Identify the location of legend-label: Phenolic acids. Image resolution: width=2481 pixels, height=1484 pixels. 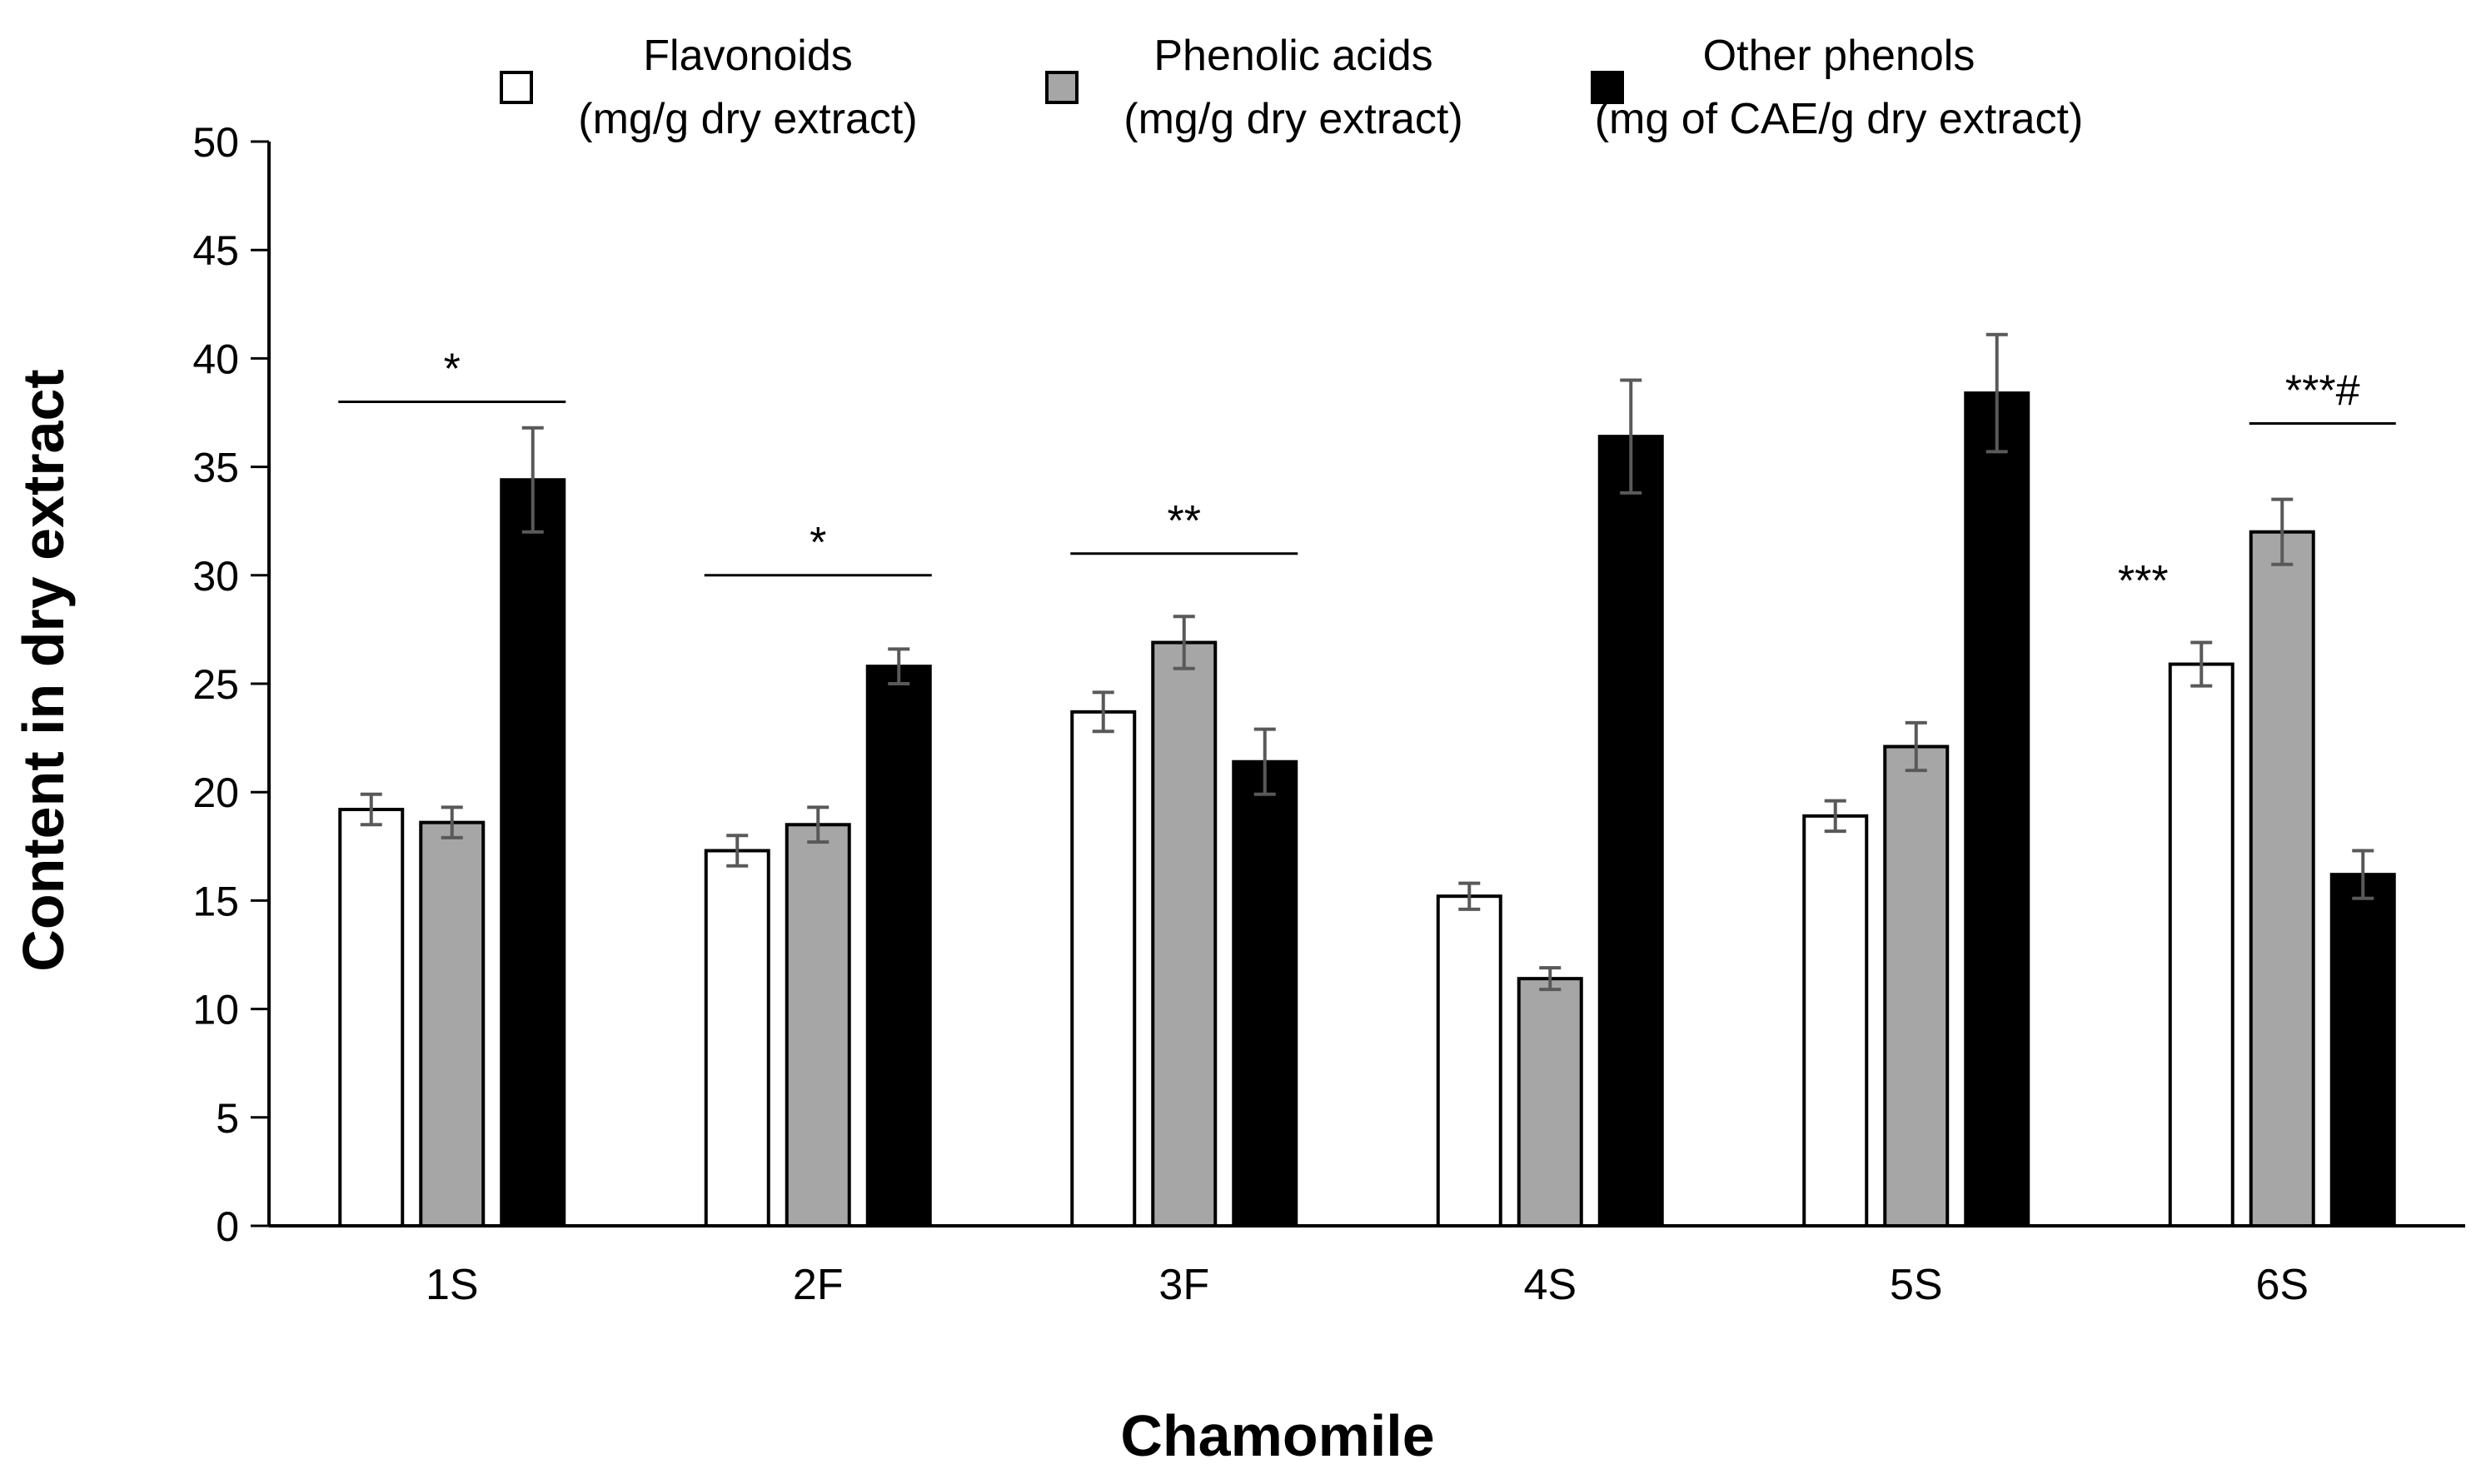
(1292, 56).